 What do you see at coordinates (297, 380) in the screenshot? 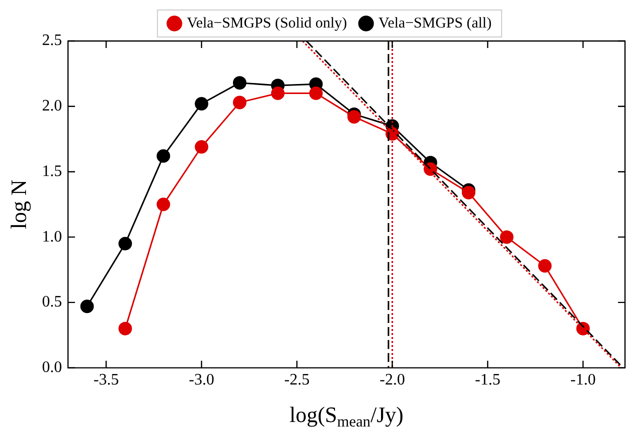
I see `x-tick-label: -2.5` at bounding box center [297, 380].